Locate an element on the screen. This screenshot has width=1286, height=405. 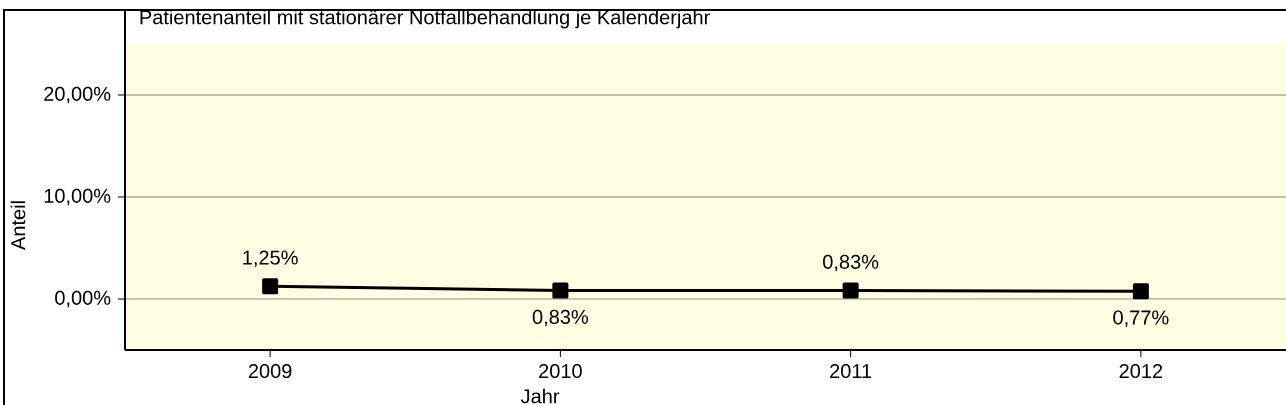
x-axis-title: Jahr is located at coordinates (540, 396).